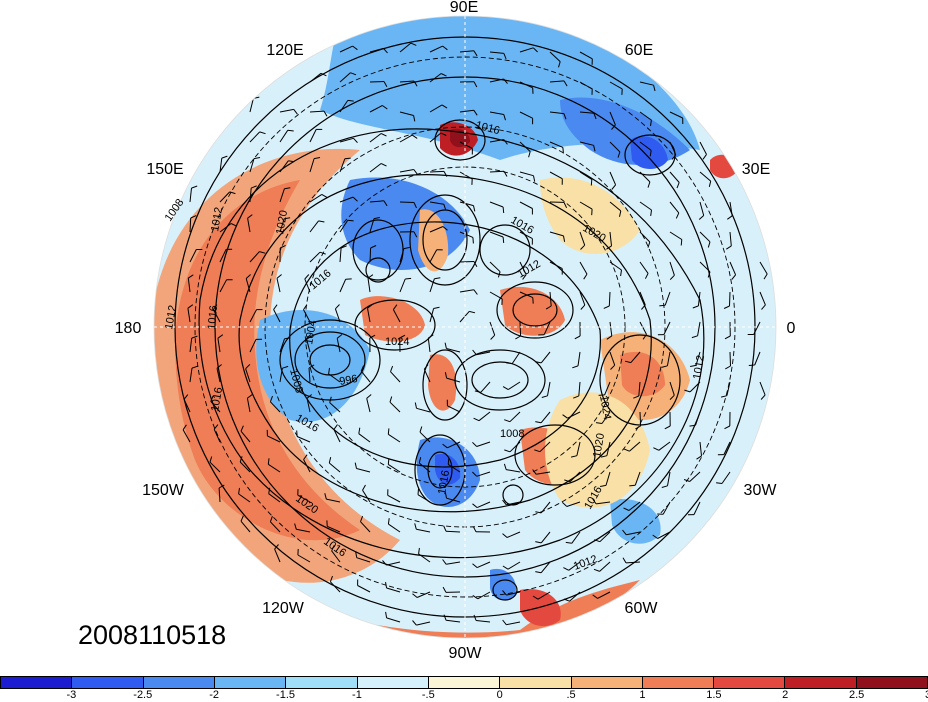  I want to click on colorbar-tick: 2, so click(785, 695).